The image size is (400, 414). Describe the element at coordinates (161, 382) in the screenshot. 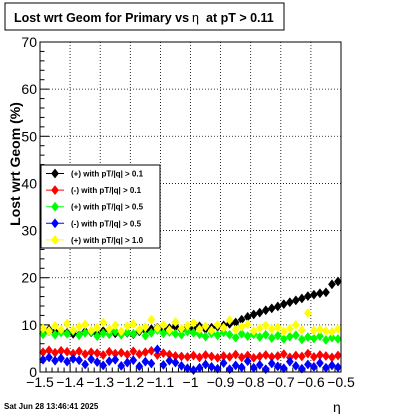

I see `x-tick-label: −1.1` at that location.